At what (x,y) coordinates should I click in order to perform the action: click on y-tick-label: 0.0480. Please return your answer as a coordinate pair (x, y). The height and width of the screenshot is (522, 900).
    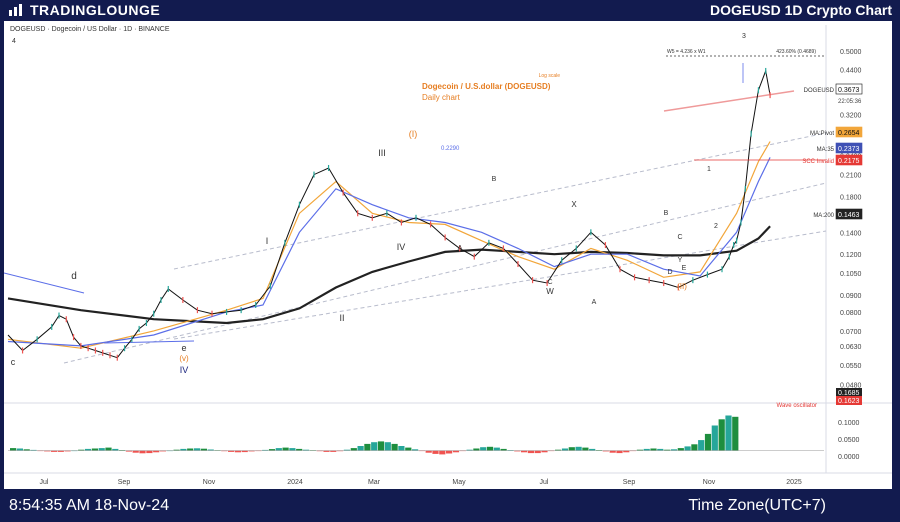
    Looking at the image, I should click on (851, 386).